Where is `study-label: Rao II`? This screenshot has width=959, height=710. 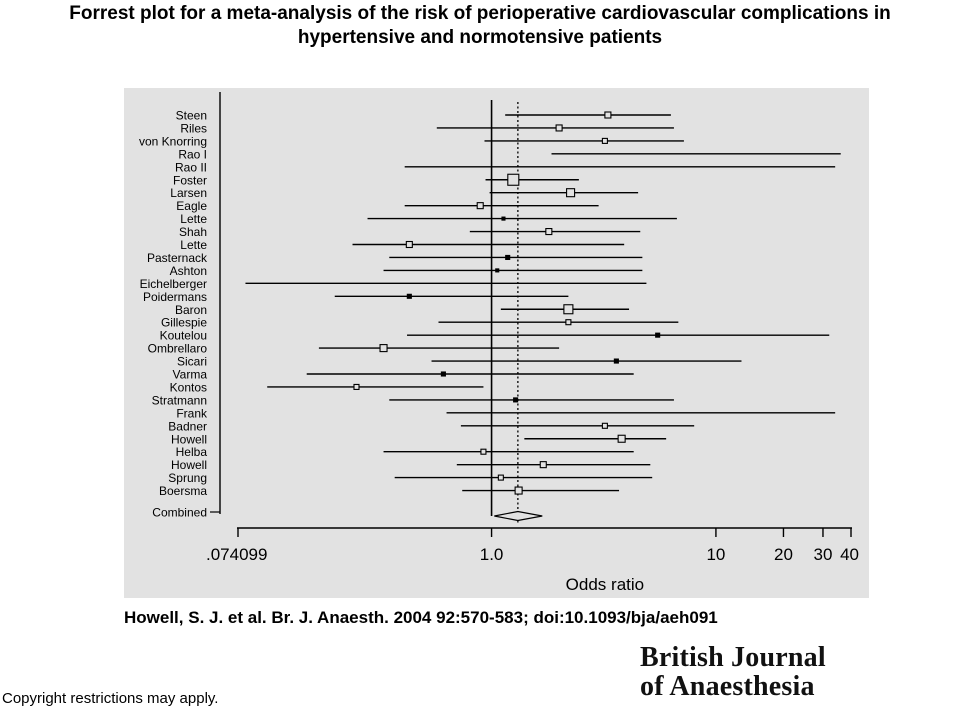 study-label: Rao II is located at coordinates (191, 167).